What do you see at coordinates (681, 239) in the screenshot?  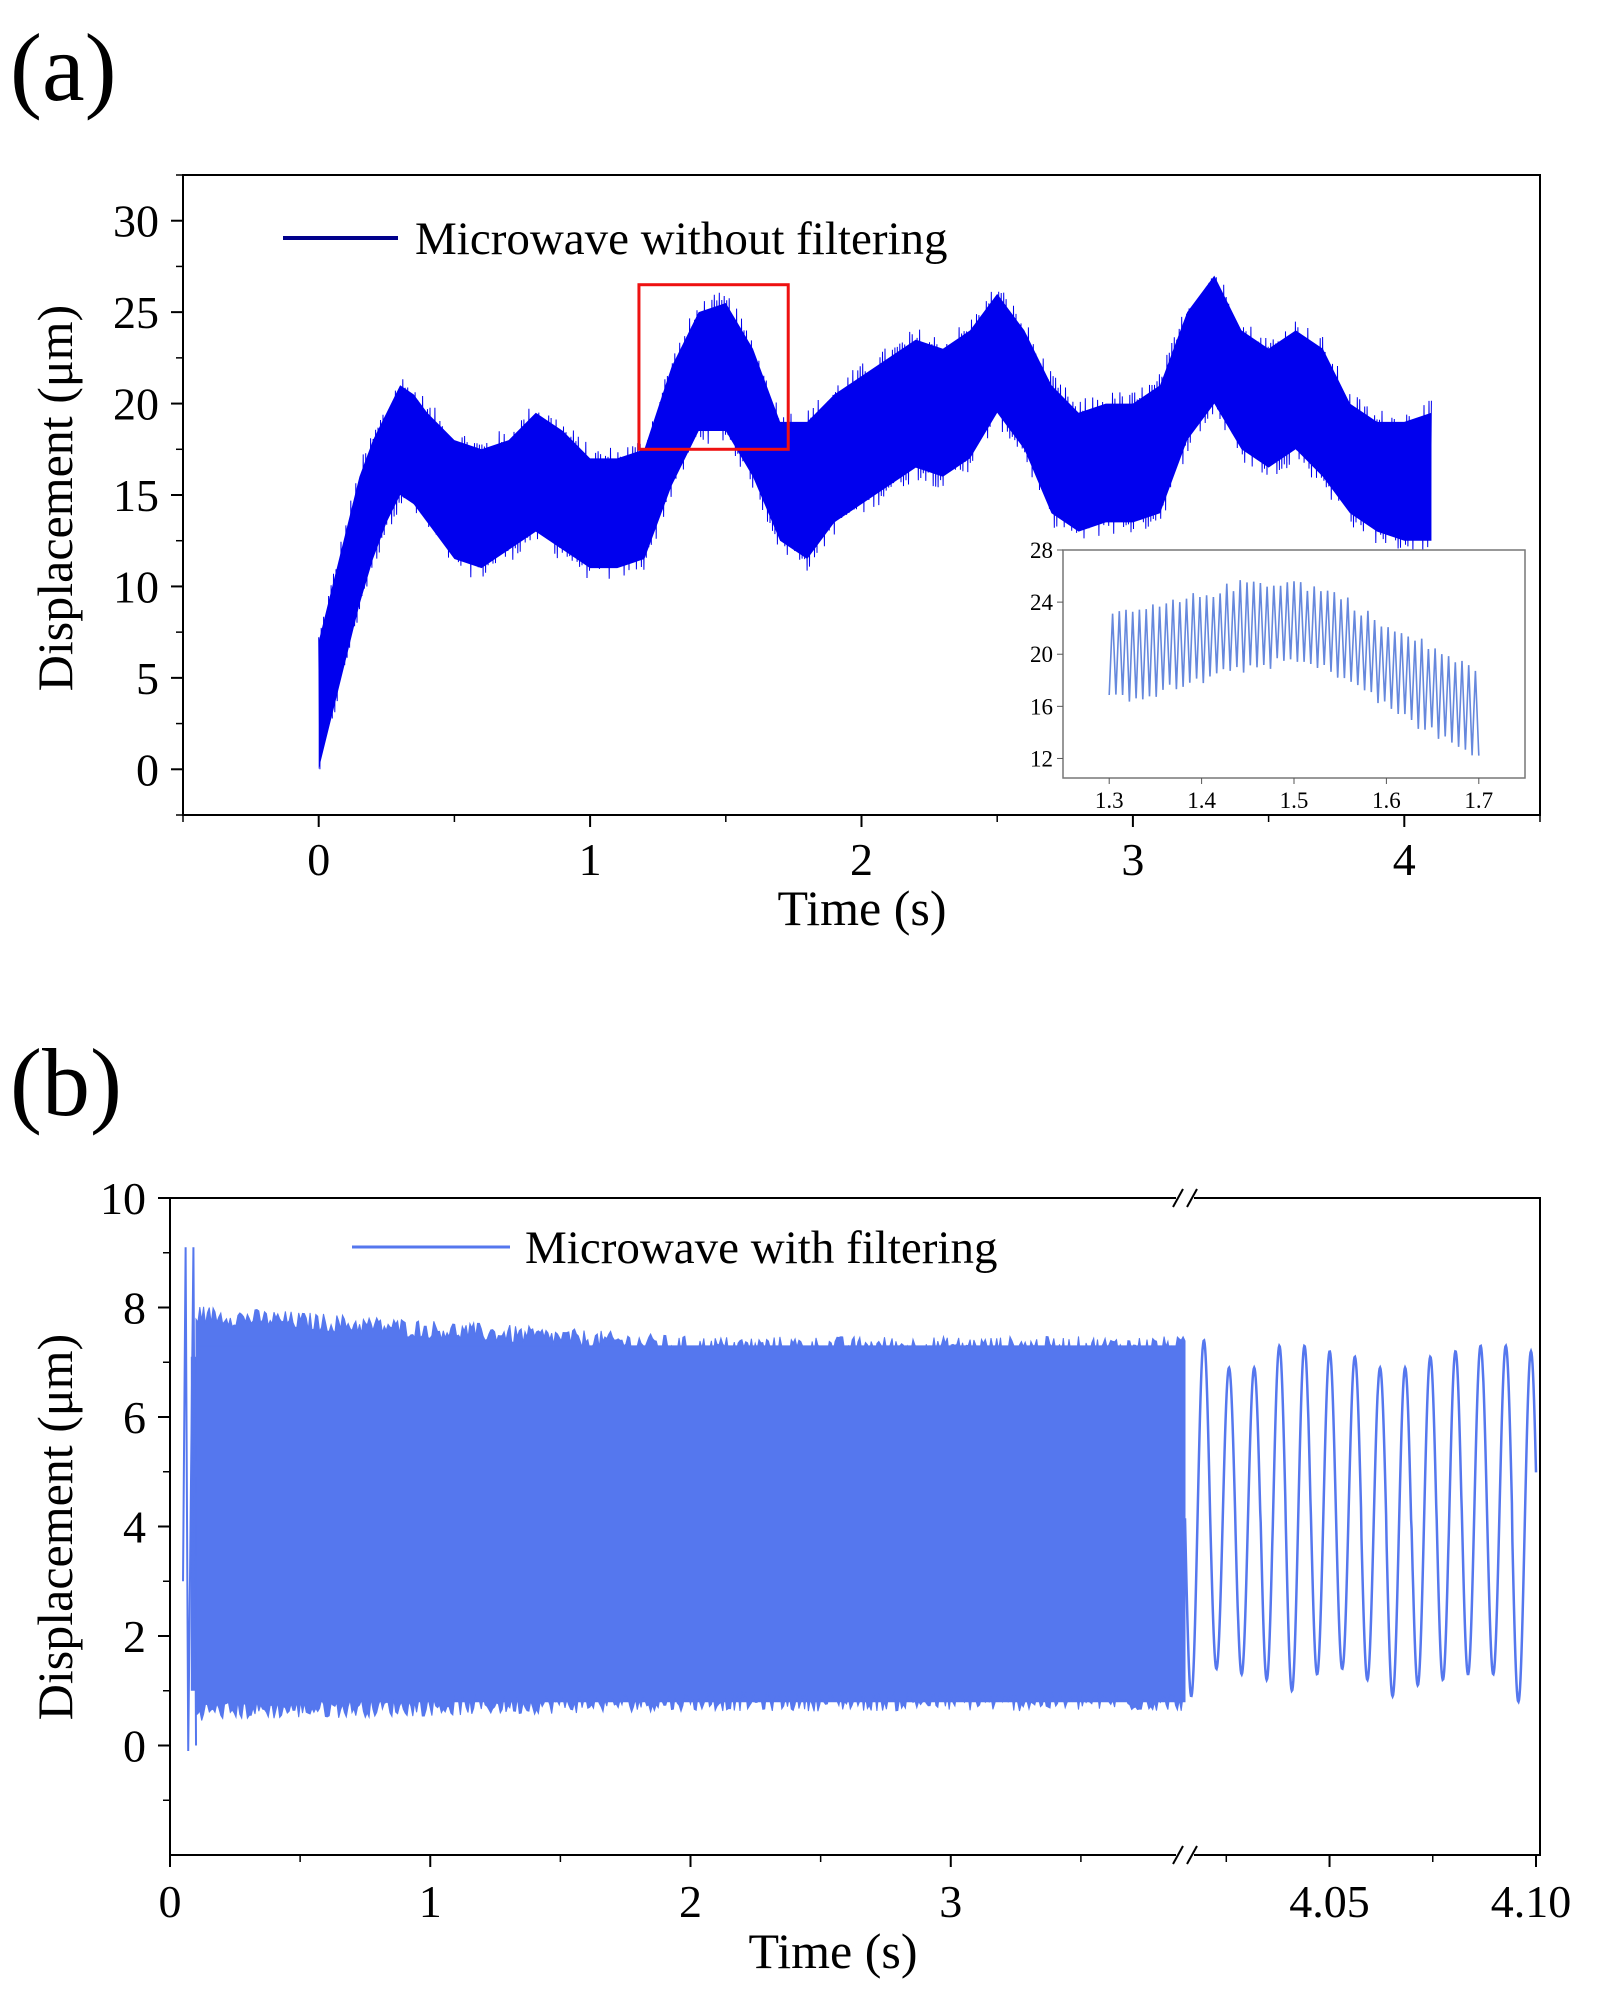 I see `legend-label-a: Microwave without filtering` at bounding box center [681, 239].